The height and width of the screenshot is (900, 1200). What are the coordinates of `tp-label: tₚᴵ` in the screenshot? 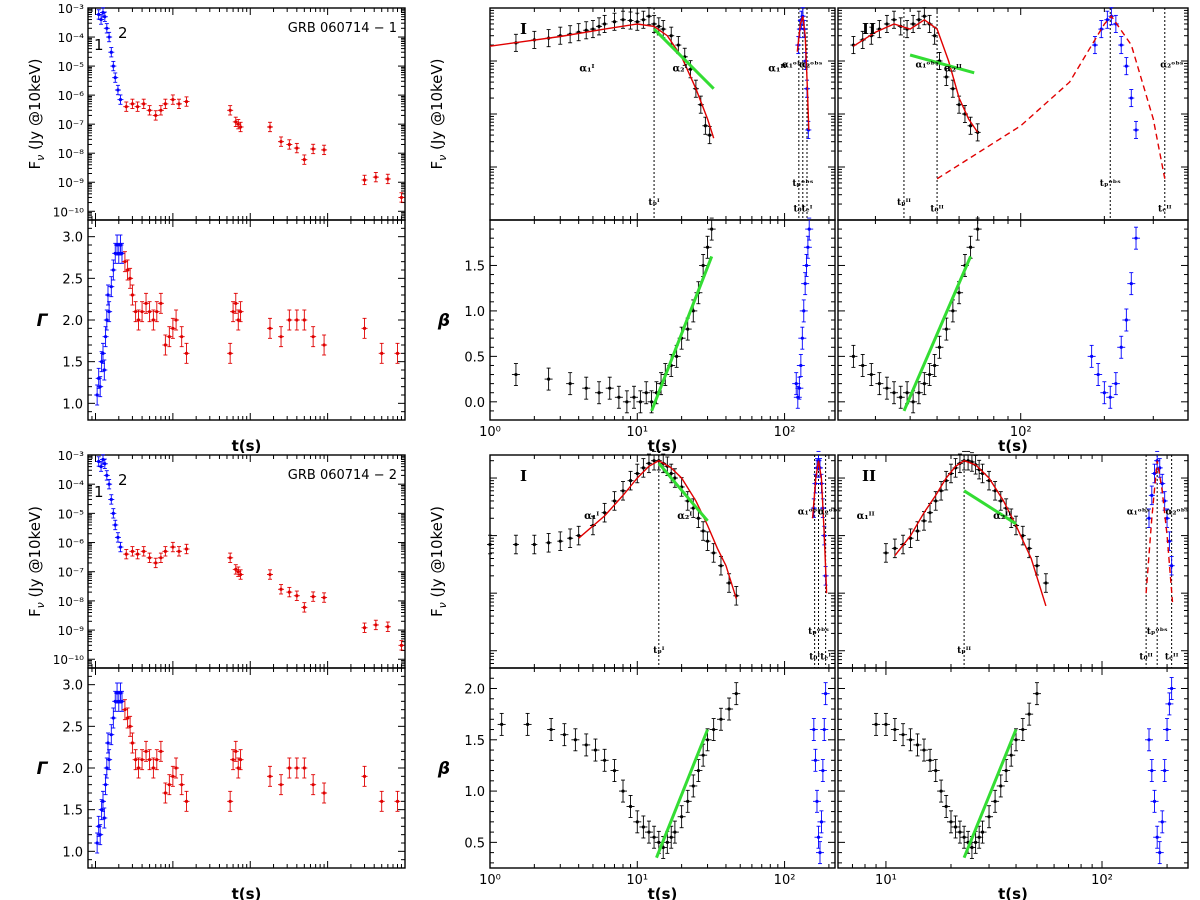 It's located at (659, 651).